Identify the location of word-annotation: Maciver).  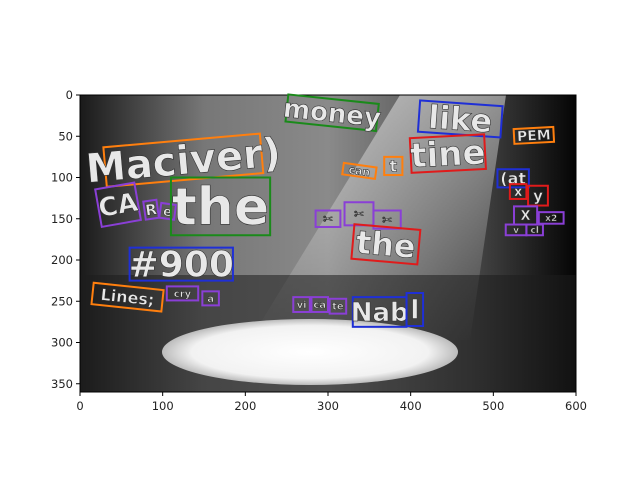
(183, 161).